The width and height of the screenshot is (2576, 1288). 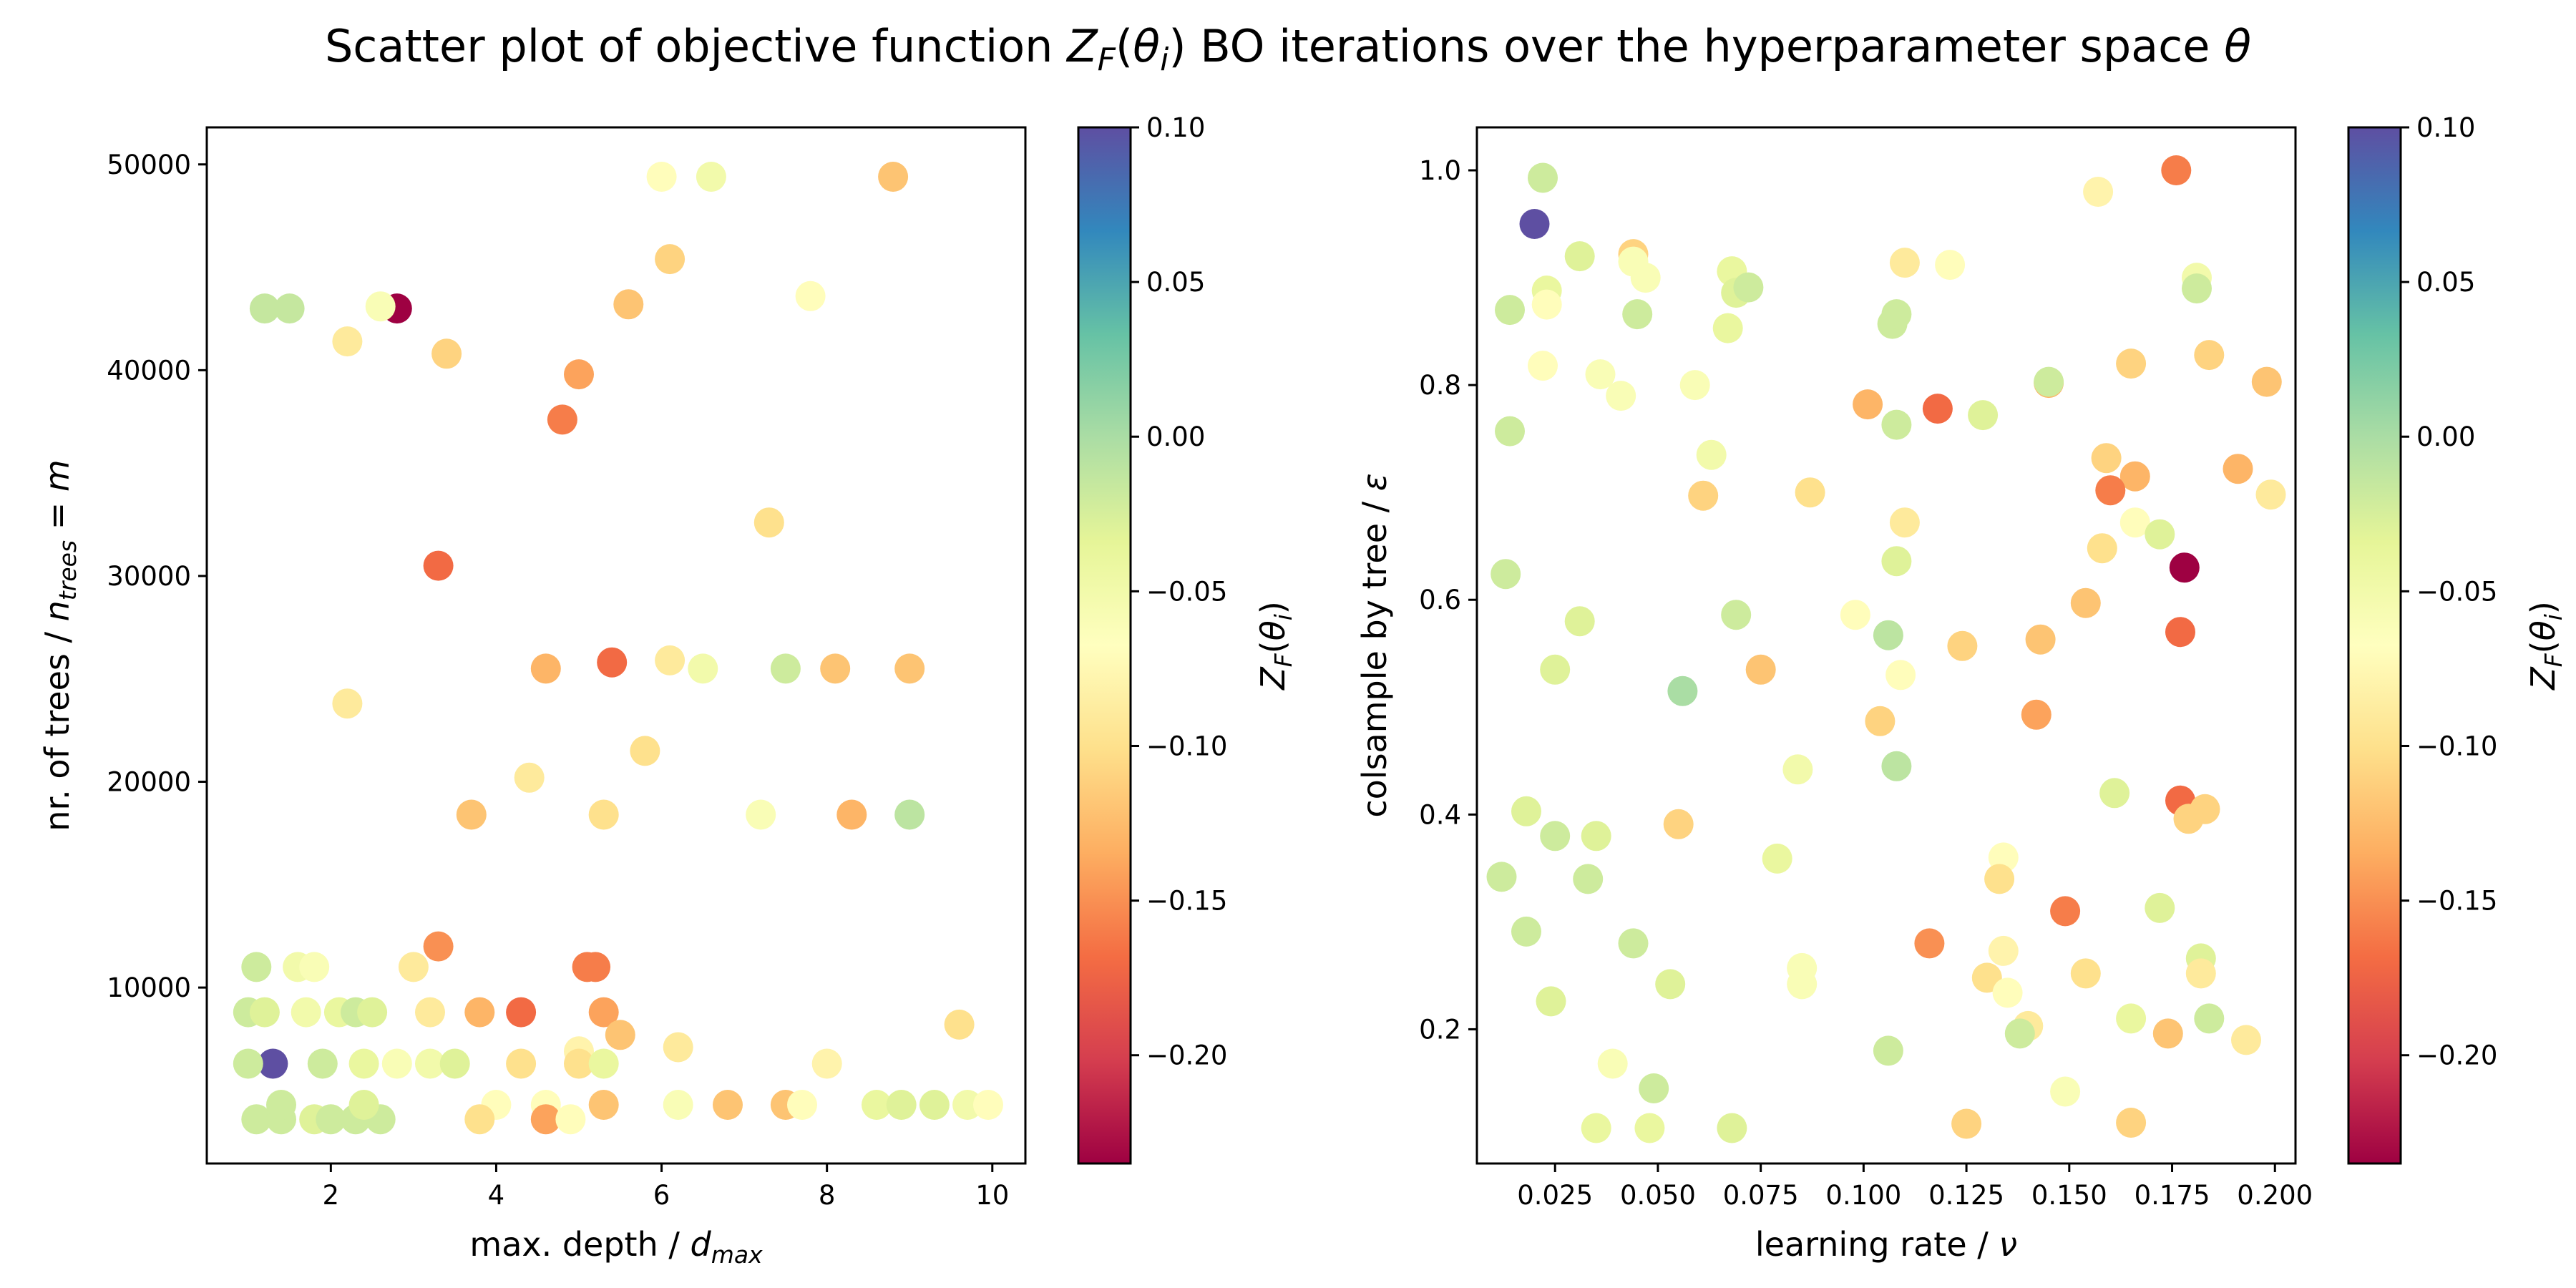 What do you see at coordinates (1761, 1195) in the screenshot?
I see `right-x-tick-label: 0.075` at bounding box center [1761, 1195].